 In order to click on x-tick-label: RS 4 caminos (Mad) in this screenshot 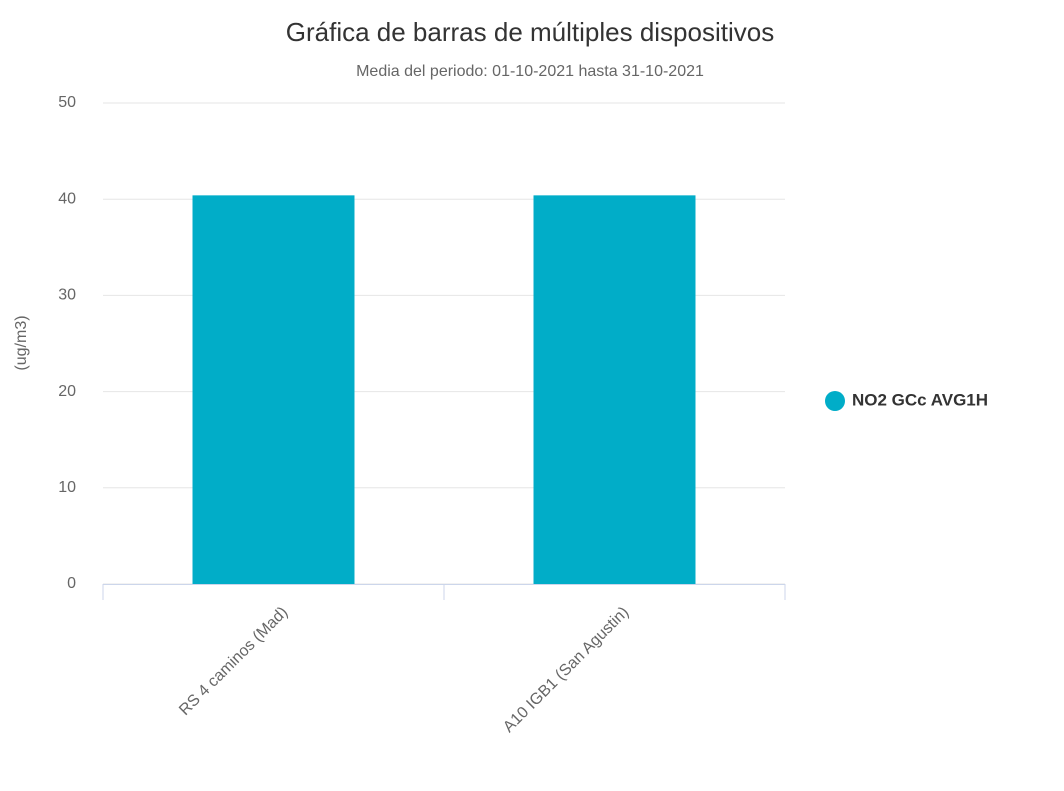, I will do `click(233, 661)`.